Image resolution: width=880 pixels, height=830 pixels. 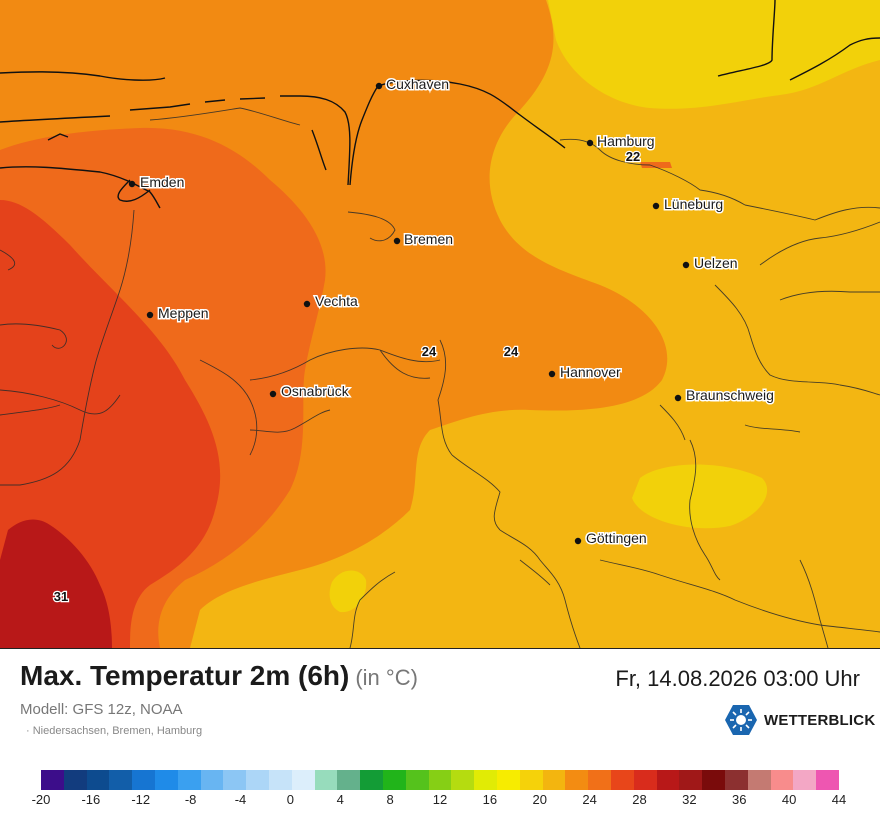 I want to click on city-cuxhaven: Cuxhaven, so click(x=413, y=84).